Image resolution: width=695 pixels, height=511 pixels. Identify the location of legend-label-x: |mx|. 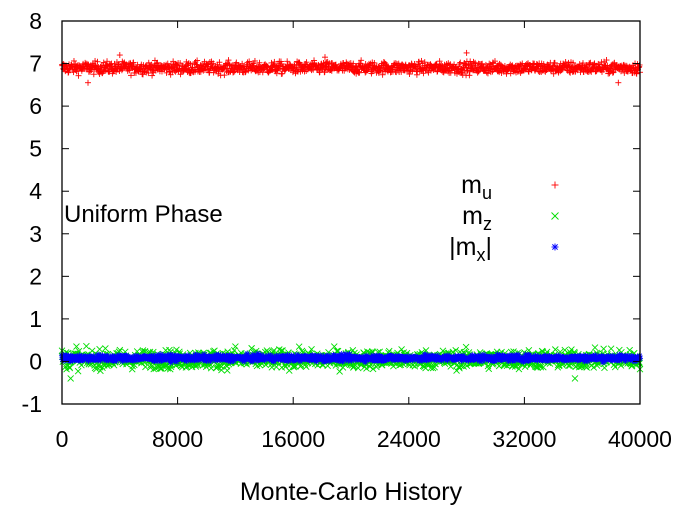
(470, 249).